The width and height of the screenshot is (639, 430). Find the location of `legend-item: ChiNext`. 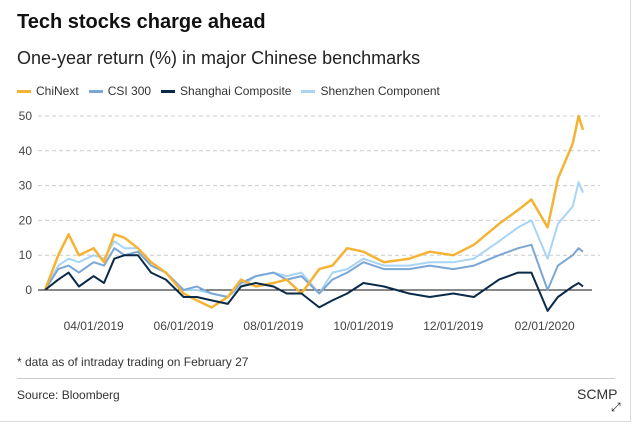

legend-item: ChiNext is located at coordinates (48, 91).